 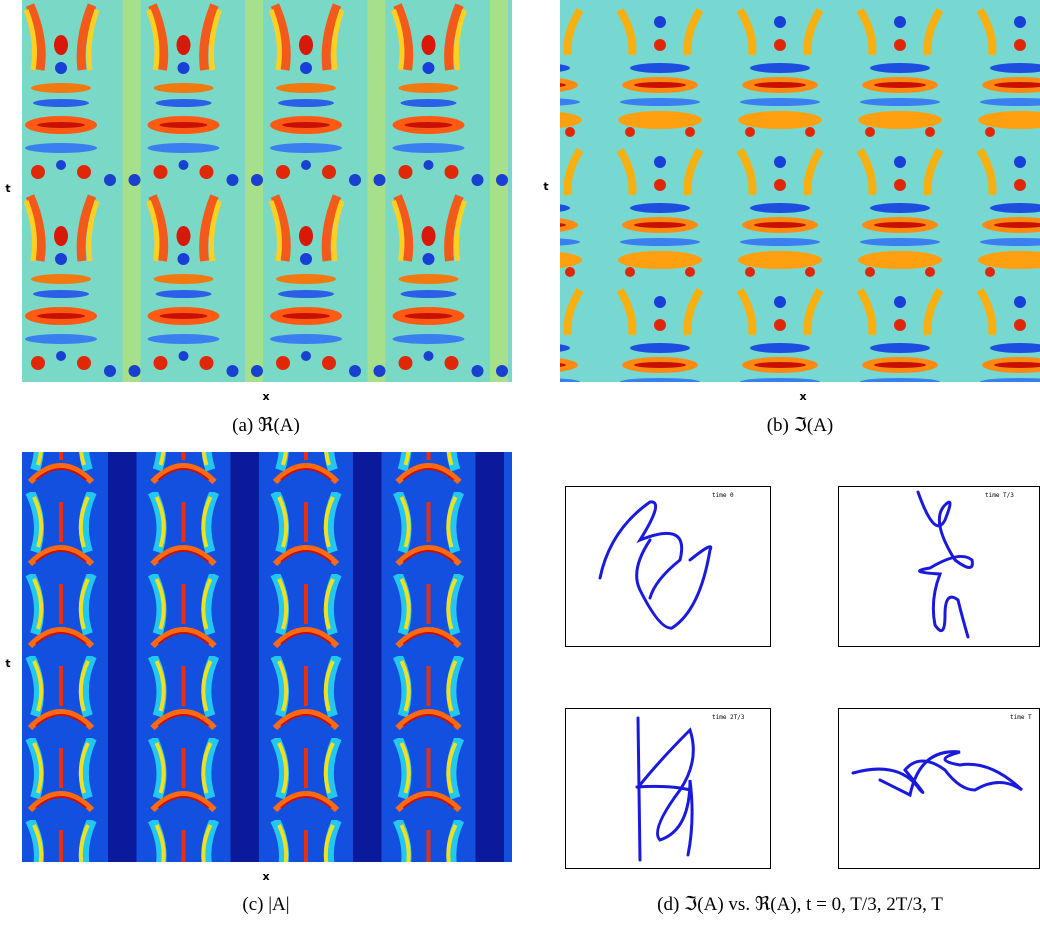 I want to click on caption: (d) ℑ(A) vs. ℜ(A), t = 0, T/3, 2T/3, T, so click(x=800, y=904).